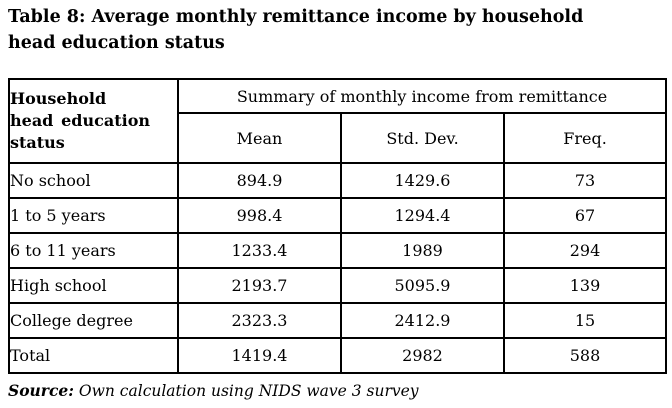 The width and height of the screenshot is (672, 408). I want to click on freq-value: 73, so click(585, 180).